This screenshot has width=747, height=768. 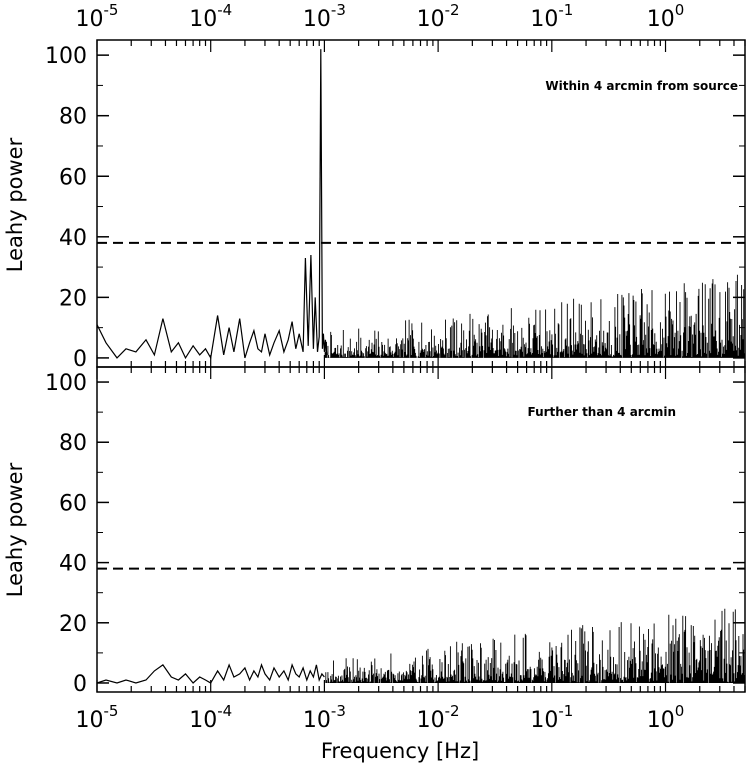 I want to click on series-bottom, so click(x=420, y=646).